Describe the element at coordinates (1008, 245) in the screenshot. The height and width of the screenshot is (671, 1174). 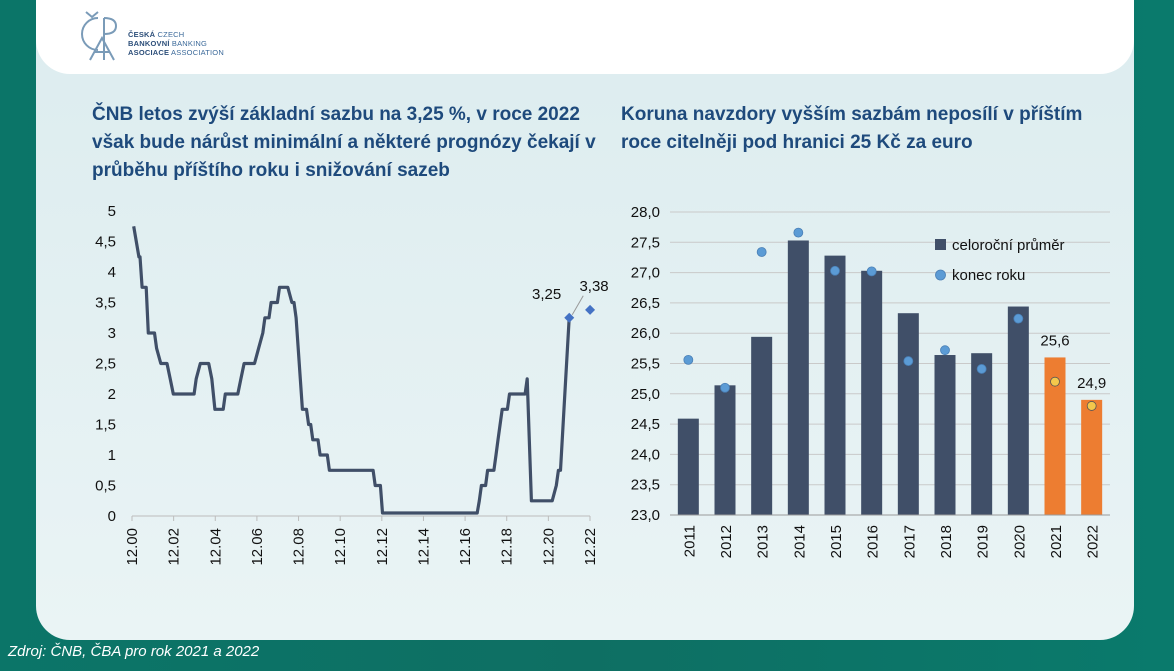
I see `legend-label-average: celoroční průměr` at that location.